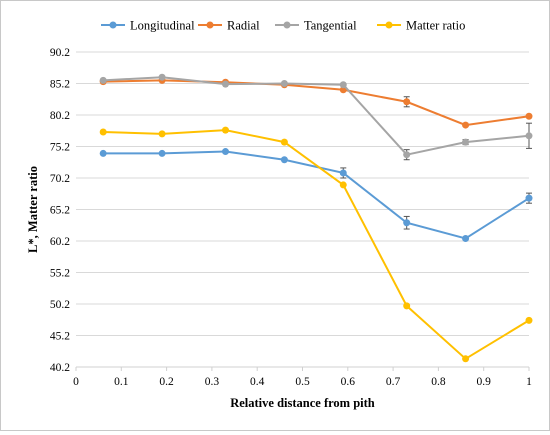 The image size is (550, 435). I want to click on legend-entry: Radial, so click(229, 26).